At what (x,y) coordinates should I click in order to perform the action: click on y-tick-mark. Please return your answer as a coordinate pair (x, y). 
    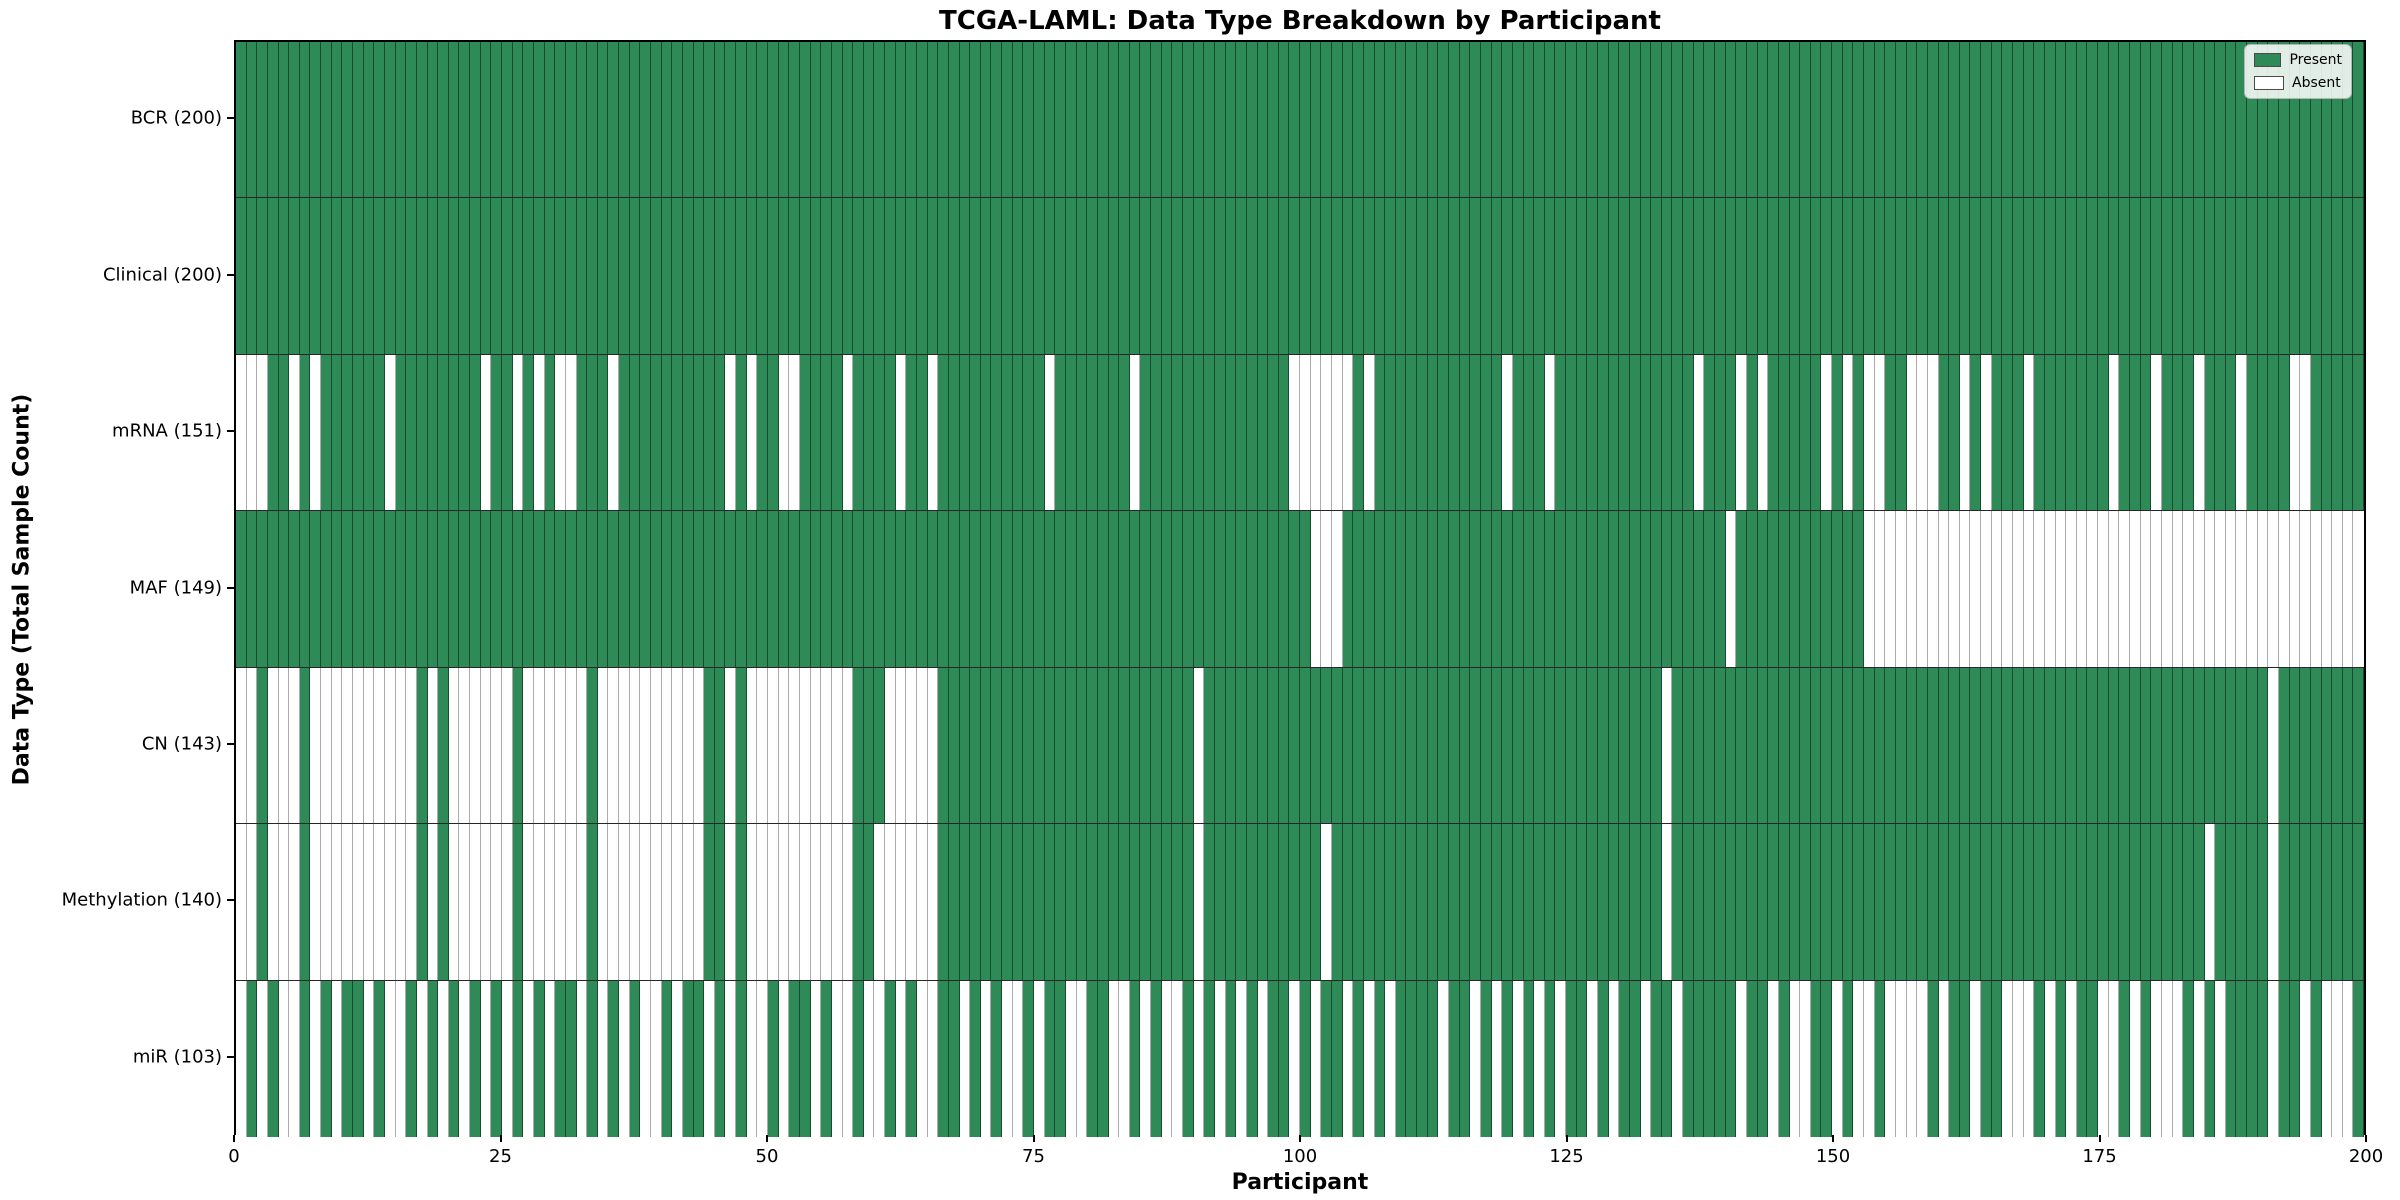
    Looking at the image, I should click on (230, 274).